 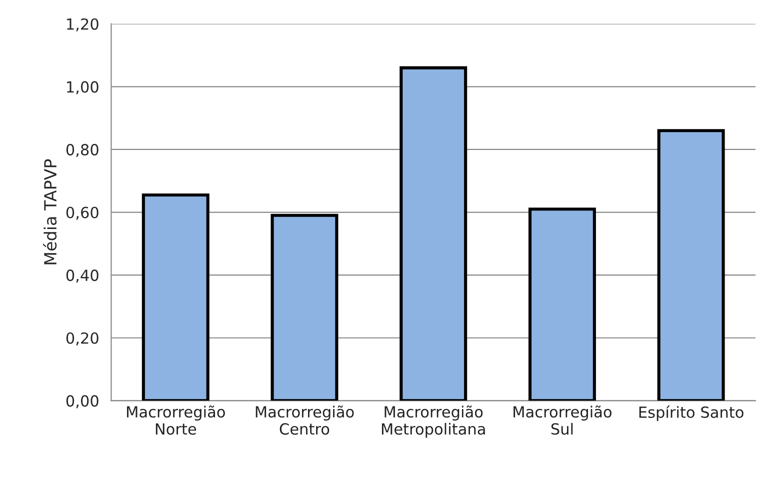 I want to click on y-tick-label: 0,40, so click(x=82, y=276).